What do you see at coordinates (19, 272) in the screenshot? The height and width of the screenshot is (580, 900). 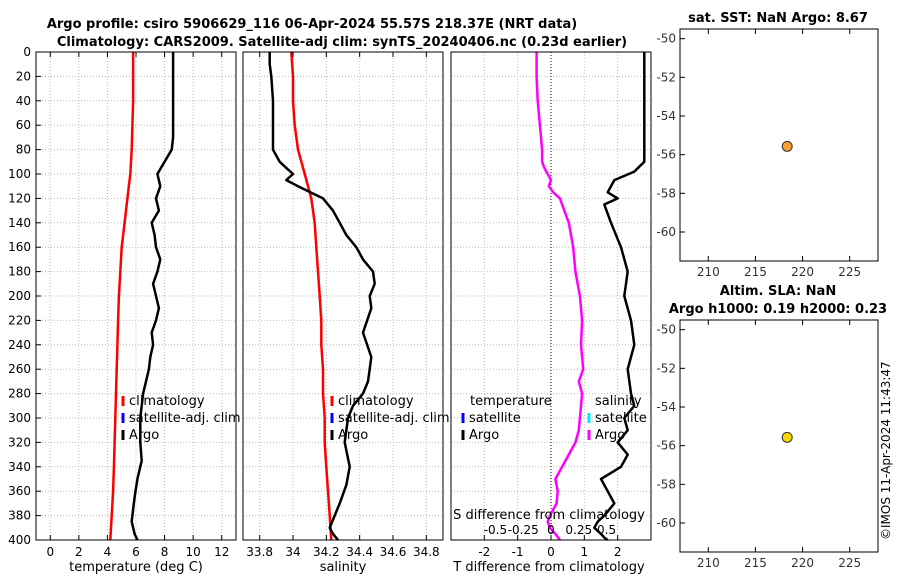 I see `depth-tick-label: 180` at bounding box center [19, 272].